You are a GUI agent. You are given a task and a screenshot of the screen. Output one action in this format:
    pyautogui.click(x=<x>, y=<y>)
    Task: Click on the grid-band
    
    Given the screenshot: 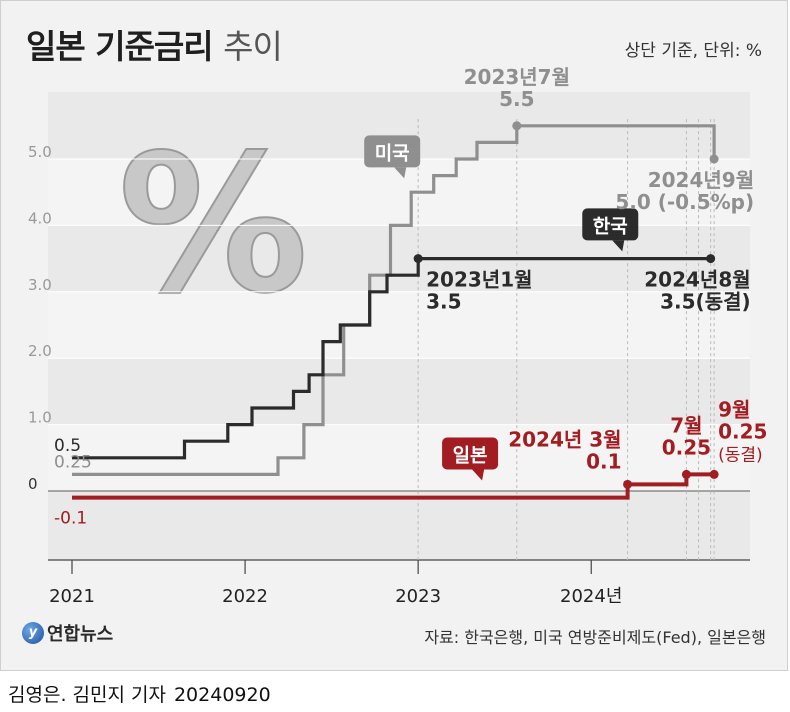 What is the action you would take?
    pyautogui.click(x=399, y=325)
    